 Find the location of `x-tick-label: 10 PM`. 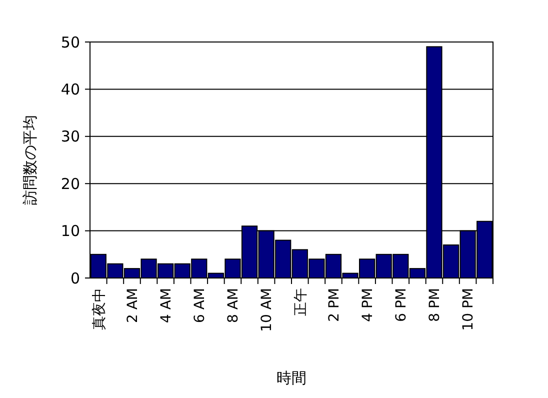

x-tick-label: 10 PM is located at coordinates (468, 309).